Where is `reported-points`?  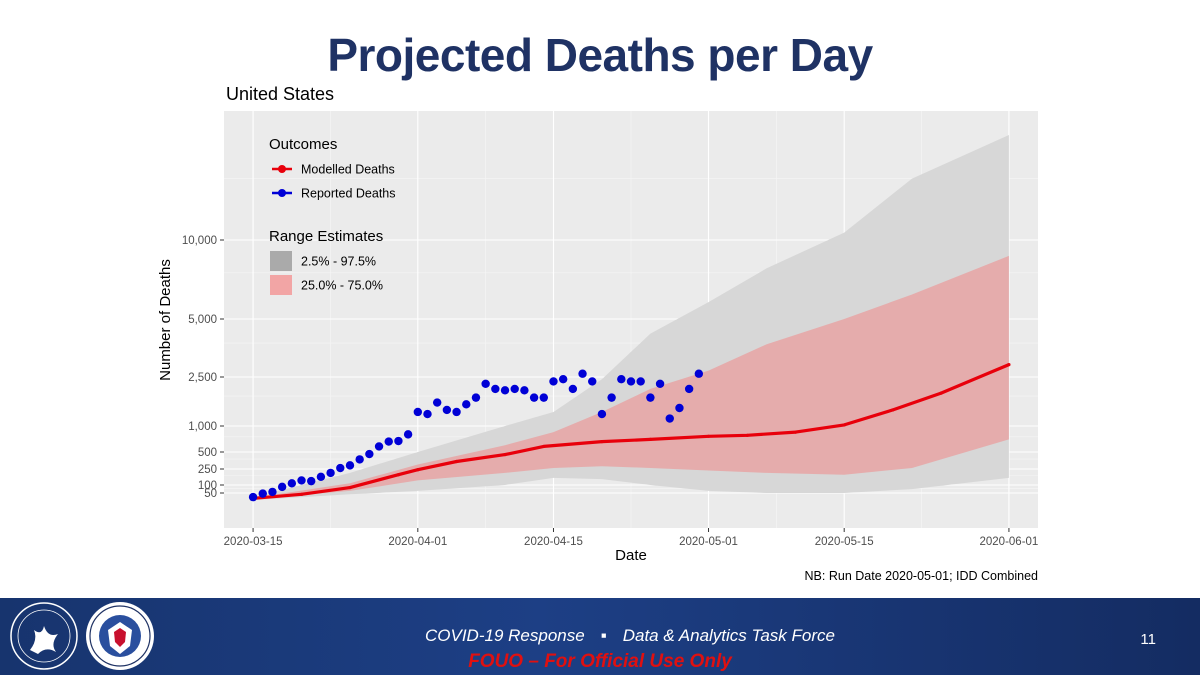 reported-points is located at coordinates (476, 435).